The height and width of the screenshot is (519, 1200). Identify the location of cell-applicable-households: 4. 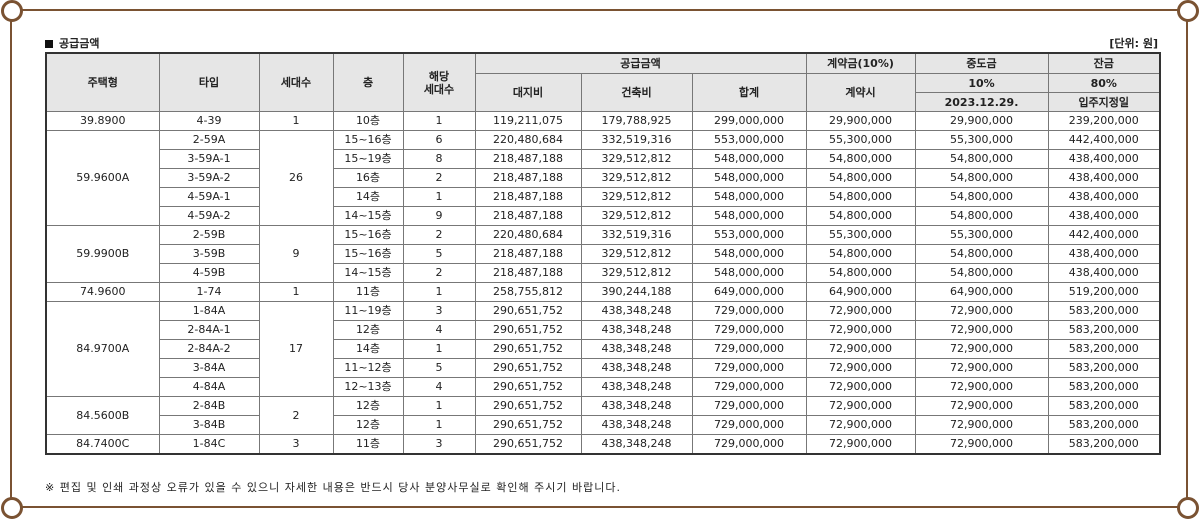
(439, 330).